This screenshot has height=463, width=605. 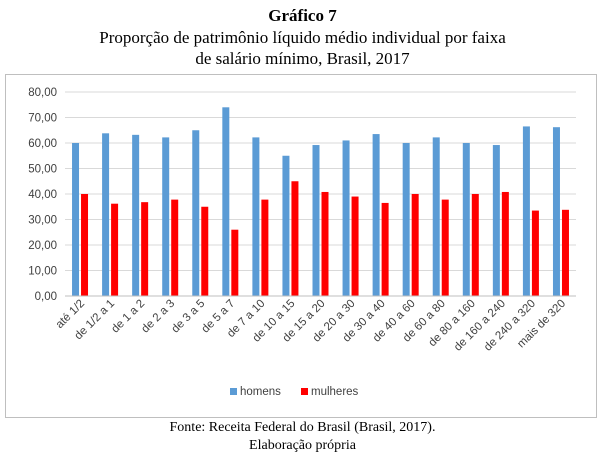 What do you see at coordinates (260, 392) in the screenshot?
I see `legend-label-homens: homens` at bounding box center [260, 392].